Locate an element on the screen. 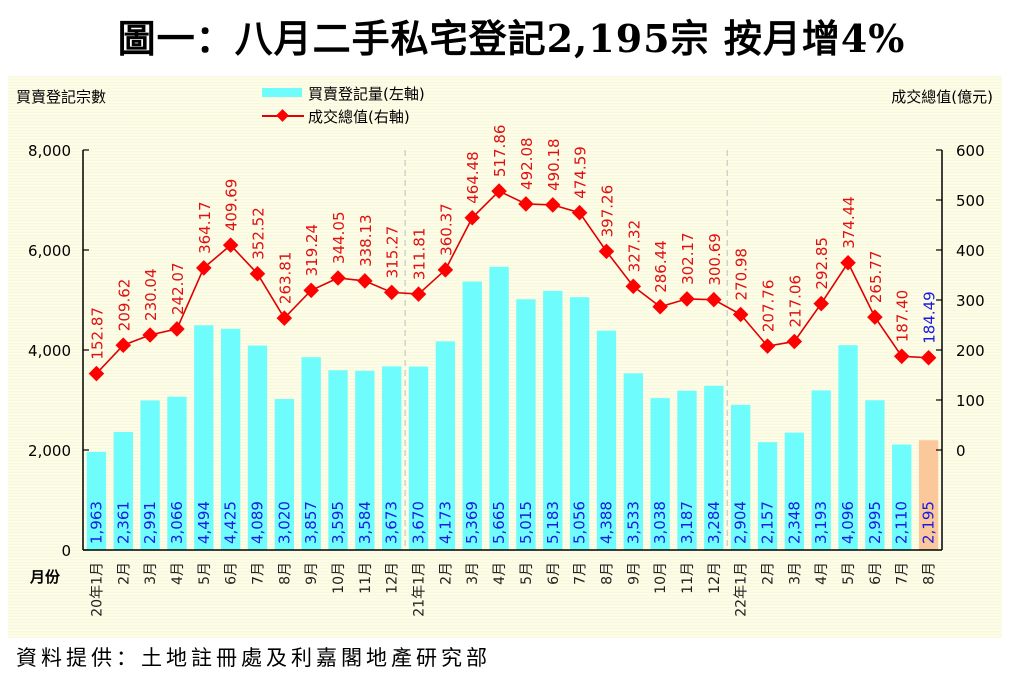 The width and height of the screenshot is (1023, 673). line-value-label: 374.44 is located at coordinates (849, 222).